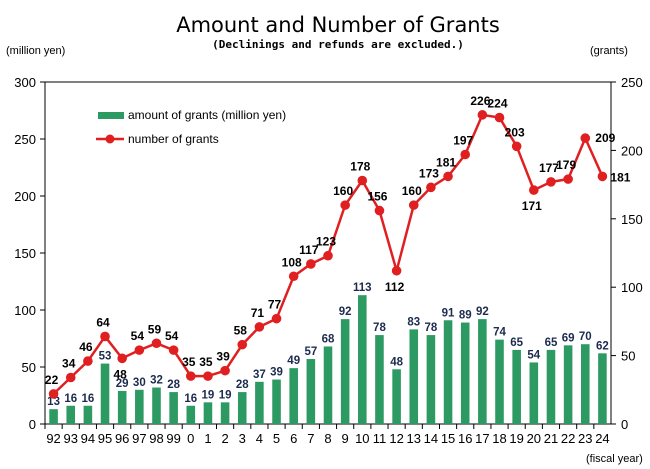 Image resolution: width=650 pixels, height=469 pixels. I want to click on bar-value-label: 70, so click(585, 337).